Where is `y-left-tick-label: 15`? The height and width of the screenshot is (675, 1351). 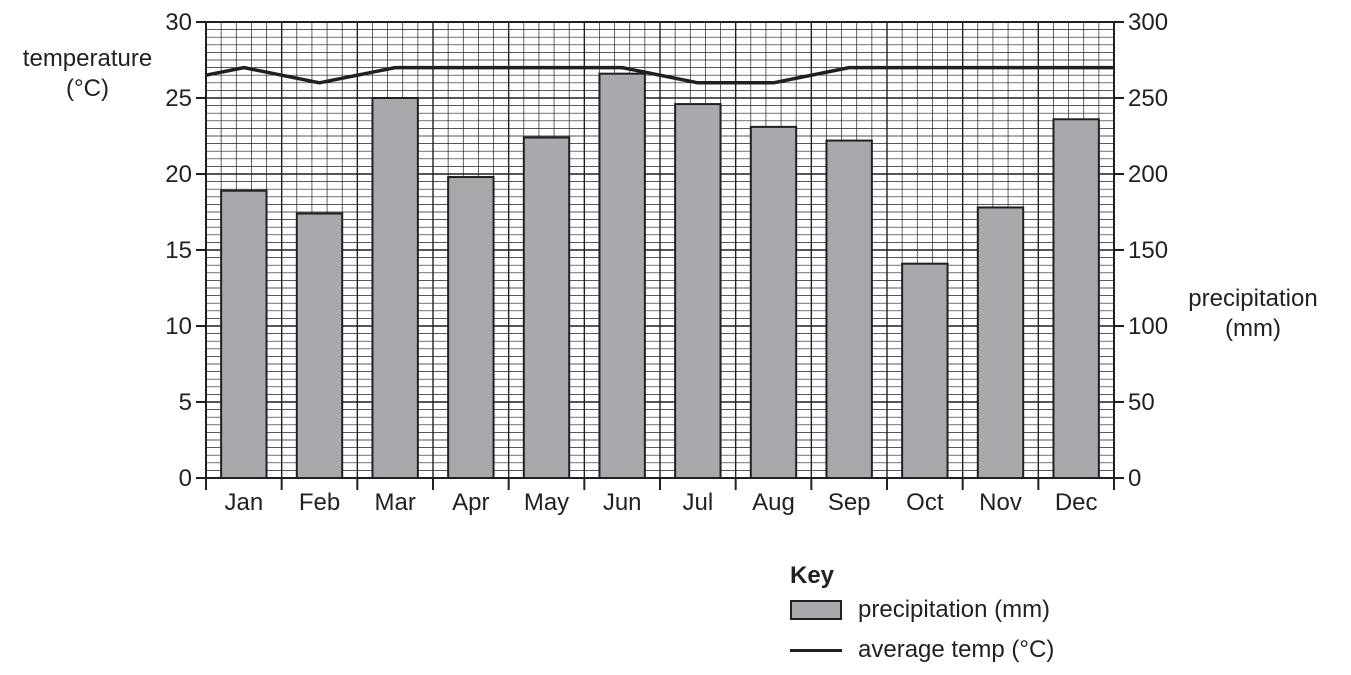
y-left-tick-label: 15 is located at coordinates (178, 250).